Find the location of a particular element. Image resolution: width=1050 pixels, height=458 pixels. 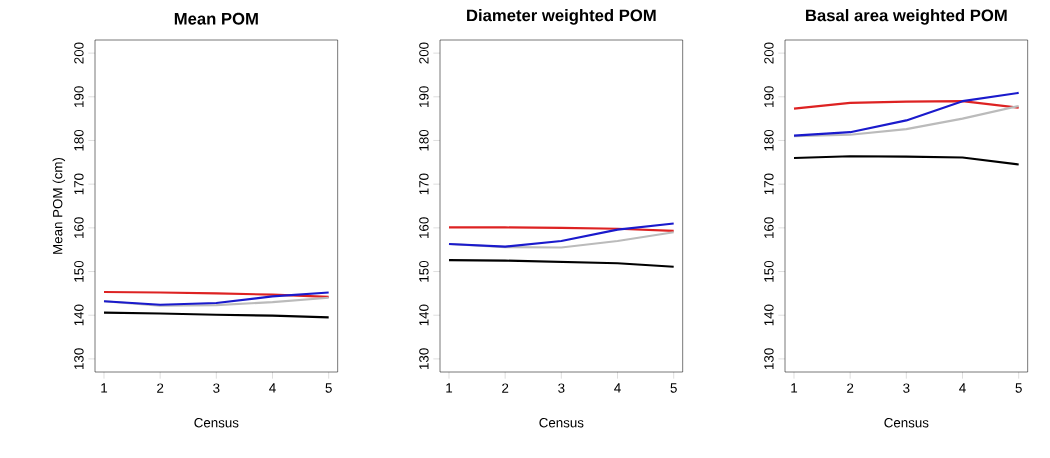

chart-title: Mean POM is located at coordinates (216, 18).